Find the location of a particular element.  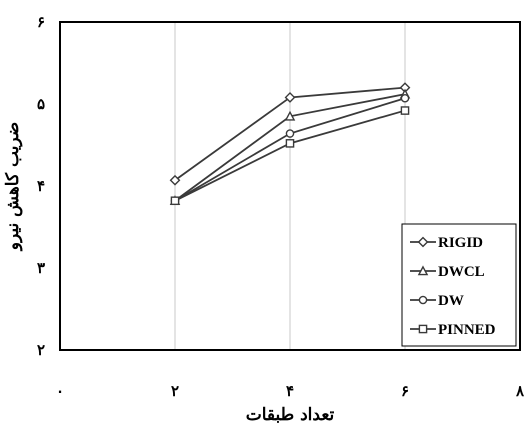

legend-marker-diamond is located at coordinates (423, 242).